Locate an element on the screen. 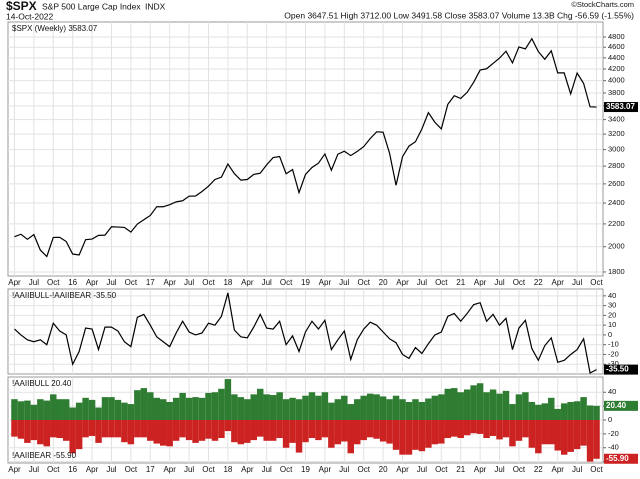 The image size is (640, 479). y-tick-label: 2200 is located at coordinates (616, 223).